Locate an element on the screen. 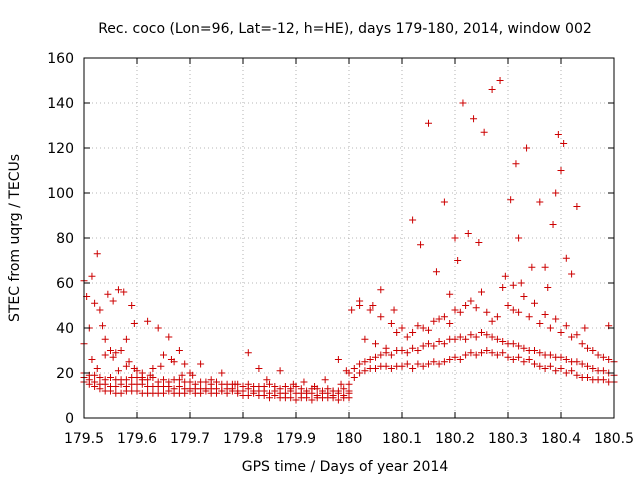 The image size is (640, 480). x-tick-label: 180.5 is located at coordinates (614, 439).